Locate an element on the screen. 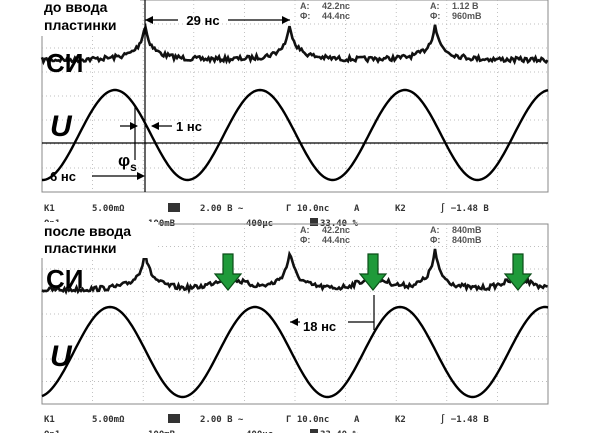 The image size is (591, 433). caption: до ввода is located at coordinates (76, 7).